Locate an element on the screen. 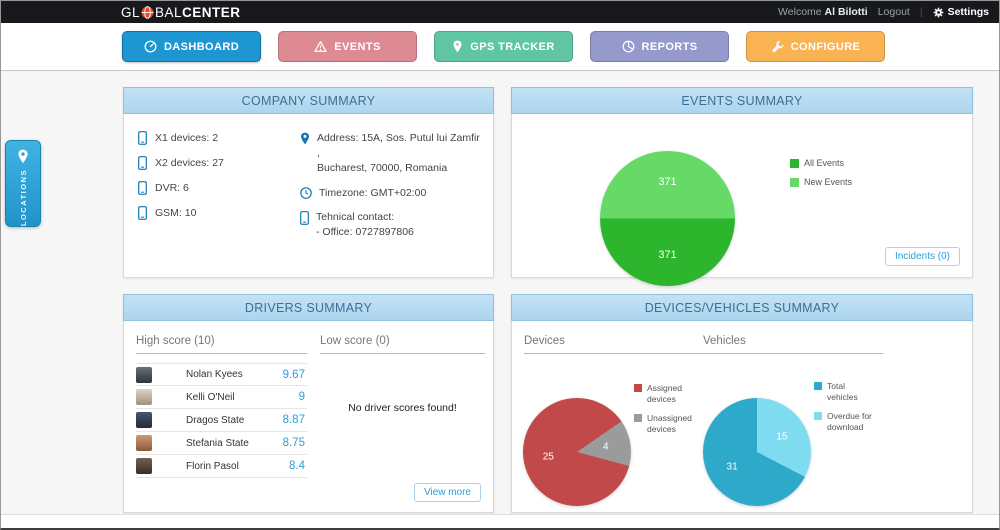  timezone-item: Timezone: GMT+02:00 is located at coordinates (391, 193).